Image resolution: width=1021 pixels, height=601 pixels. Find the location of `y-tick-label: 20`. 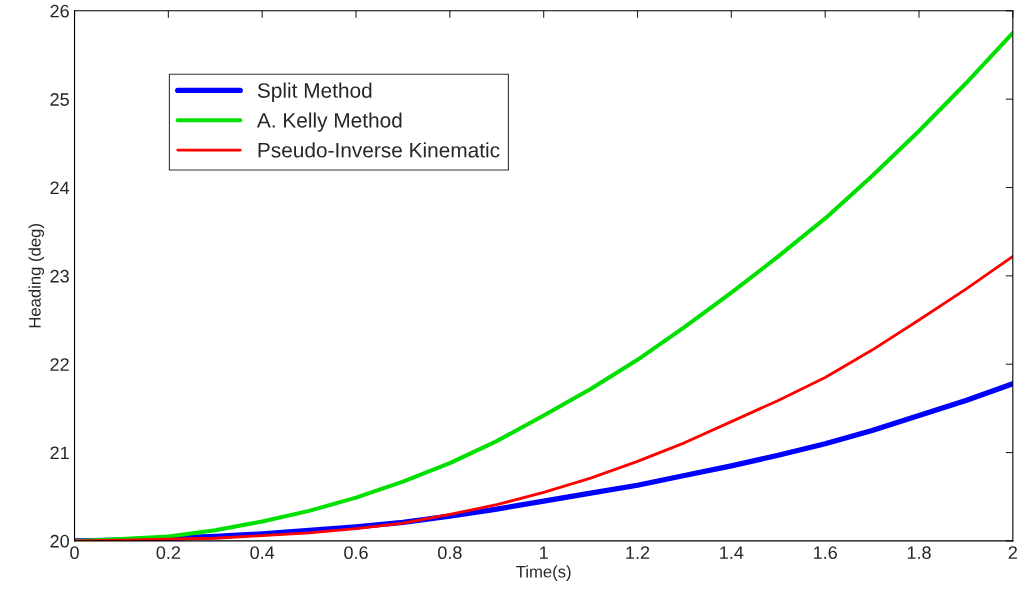

y-tick-label: 20 is located at coordinates (59, 541).